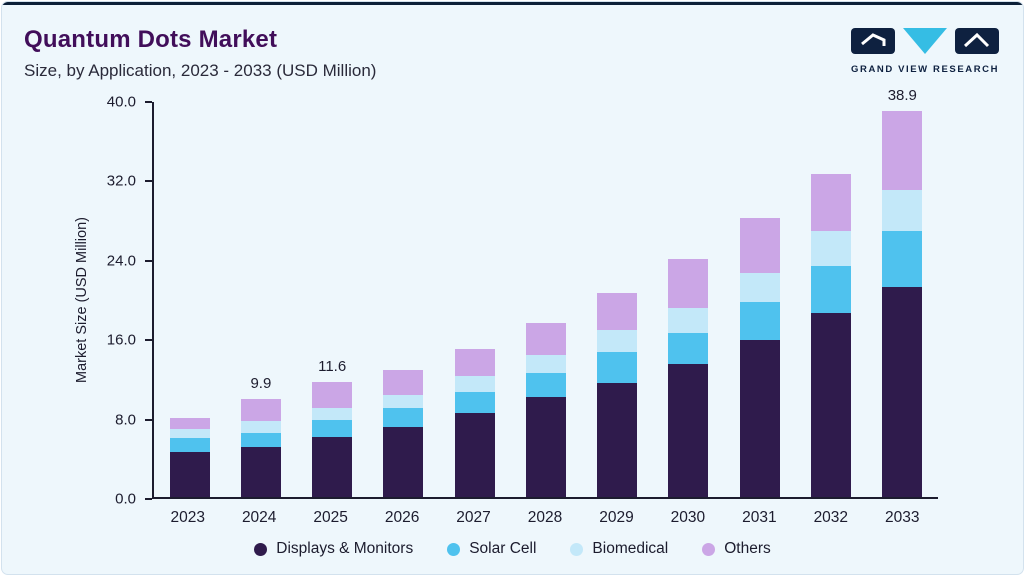  I want to click on bar-group-2030, so click(688, 298).